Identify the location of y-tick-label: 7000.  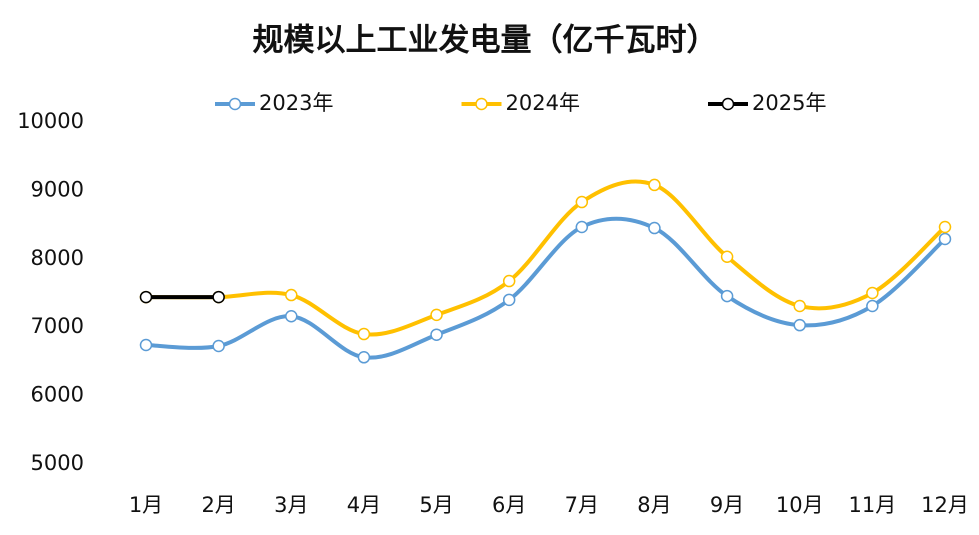
(57, 326).